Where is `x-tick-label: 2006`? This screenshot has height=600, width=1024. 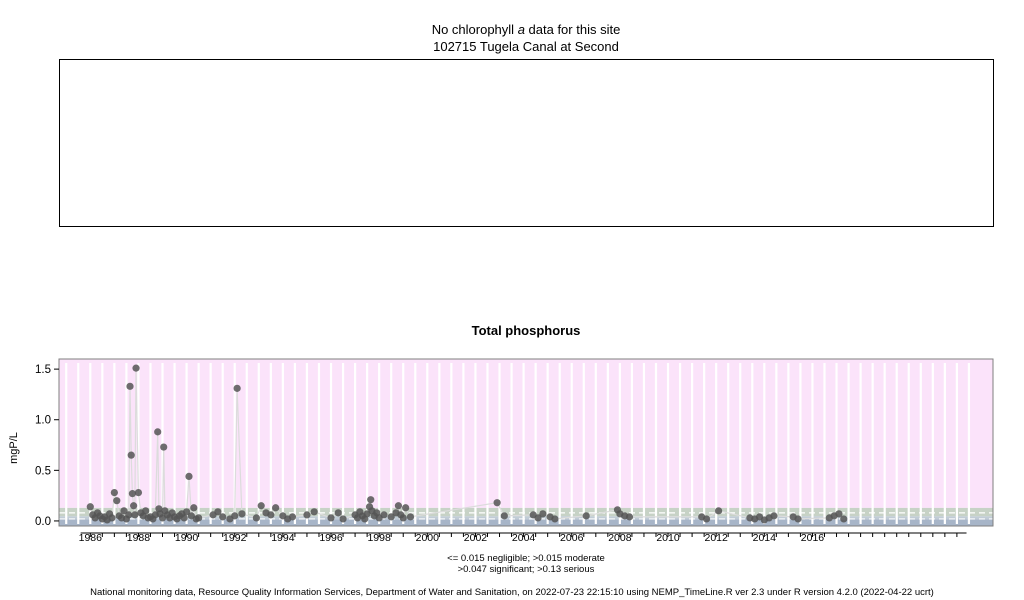
x-tick-label: 2006 is located at coordinates (572, 538).